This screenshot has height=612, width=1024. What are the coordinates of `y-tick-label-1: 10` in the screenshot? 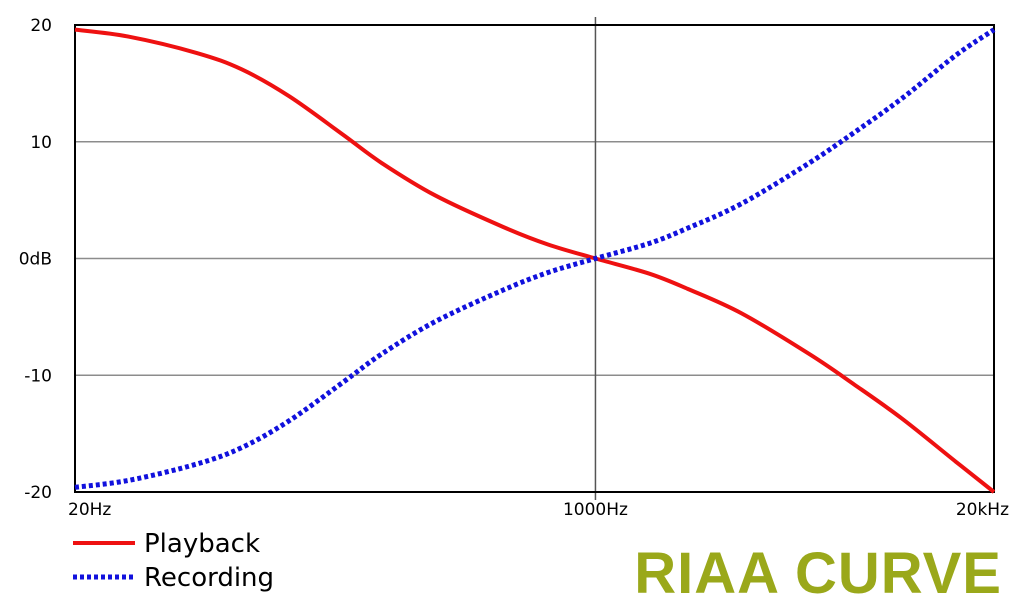 It's located at (41, 143).